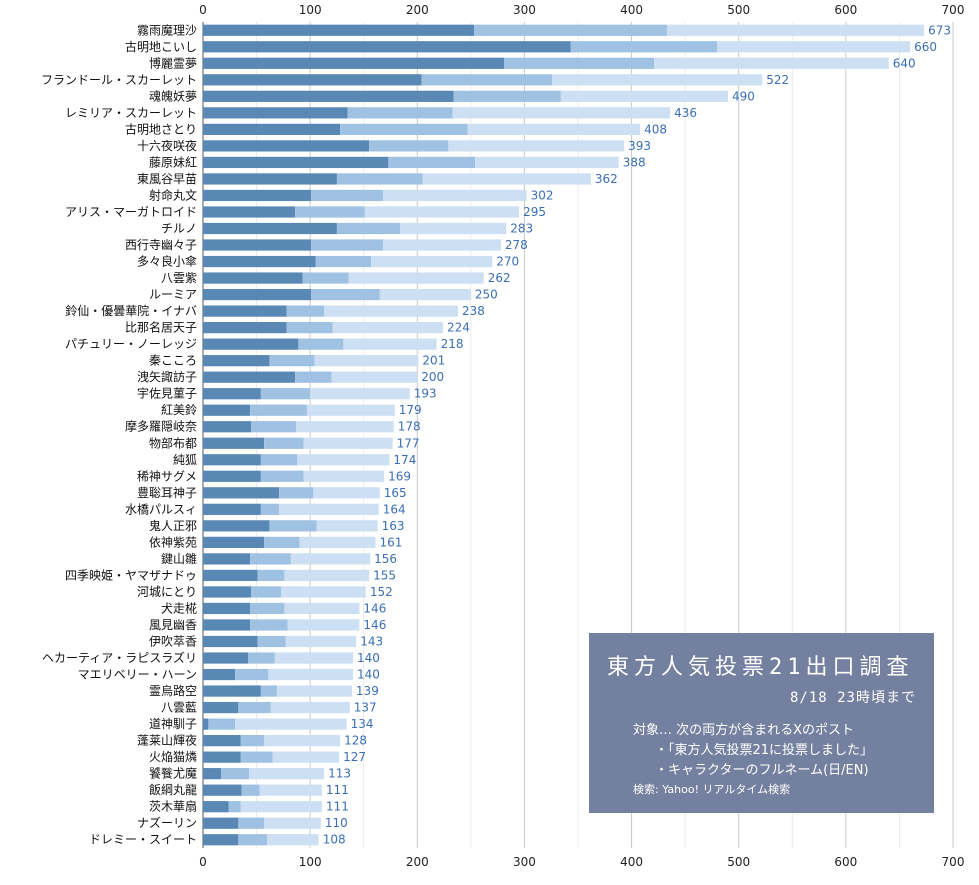  What do you see at coordinates (173, 724) in the screenshot?
I see `category-label: 道神馴子` at bounding box center [173, 724].